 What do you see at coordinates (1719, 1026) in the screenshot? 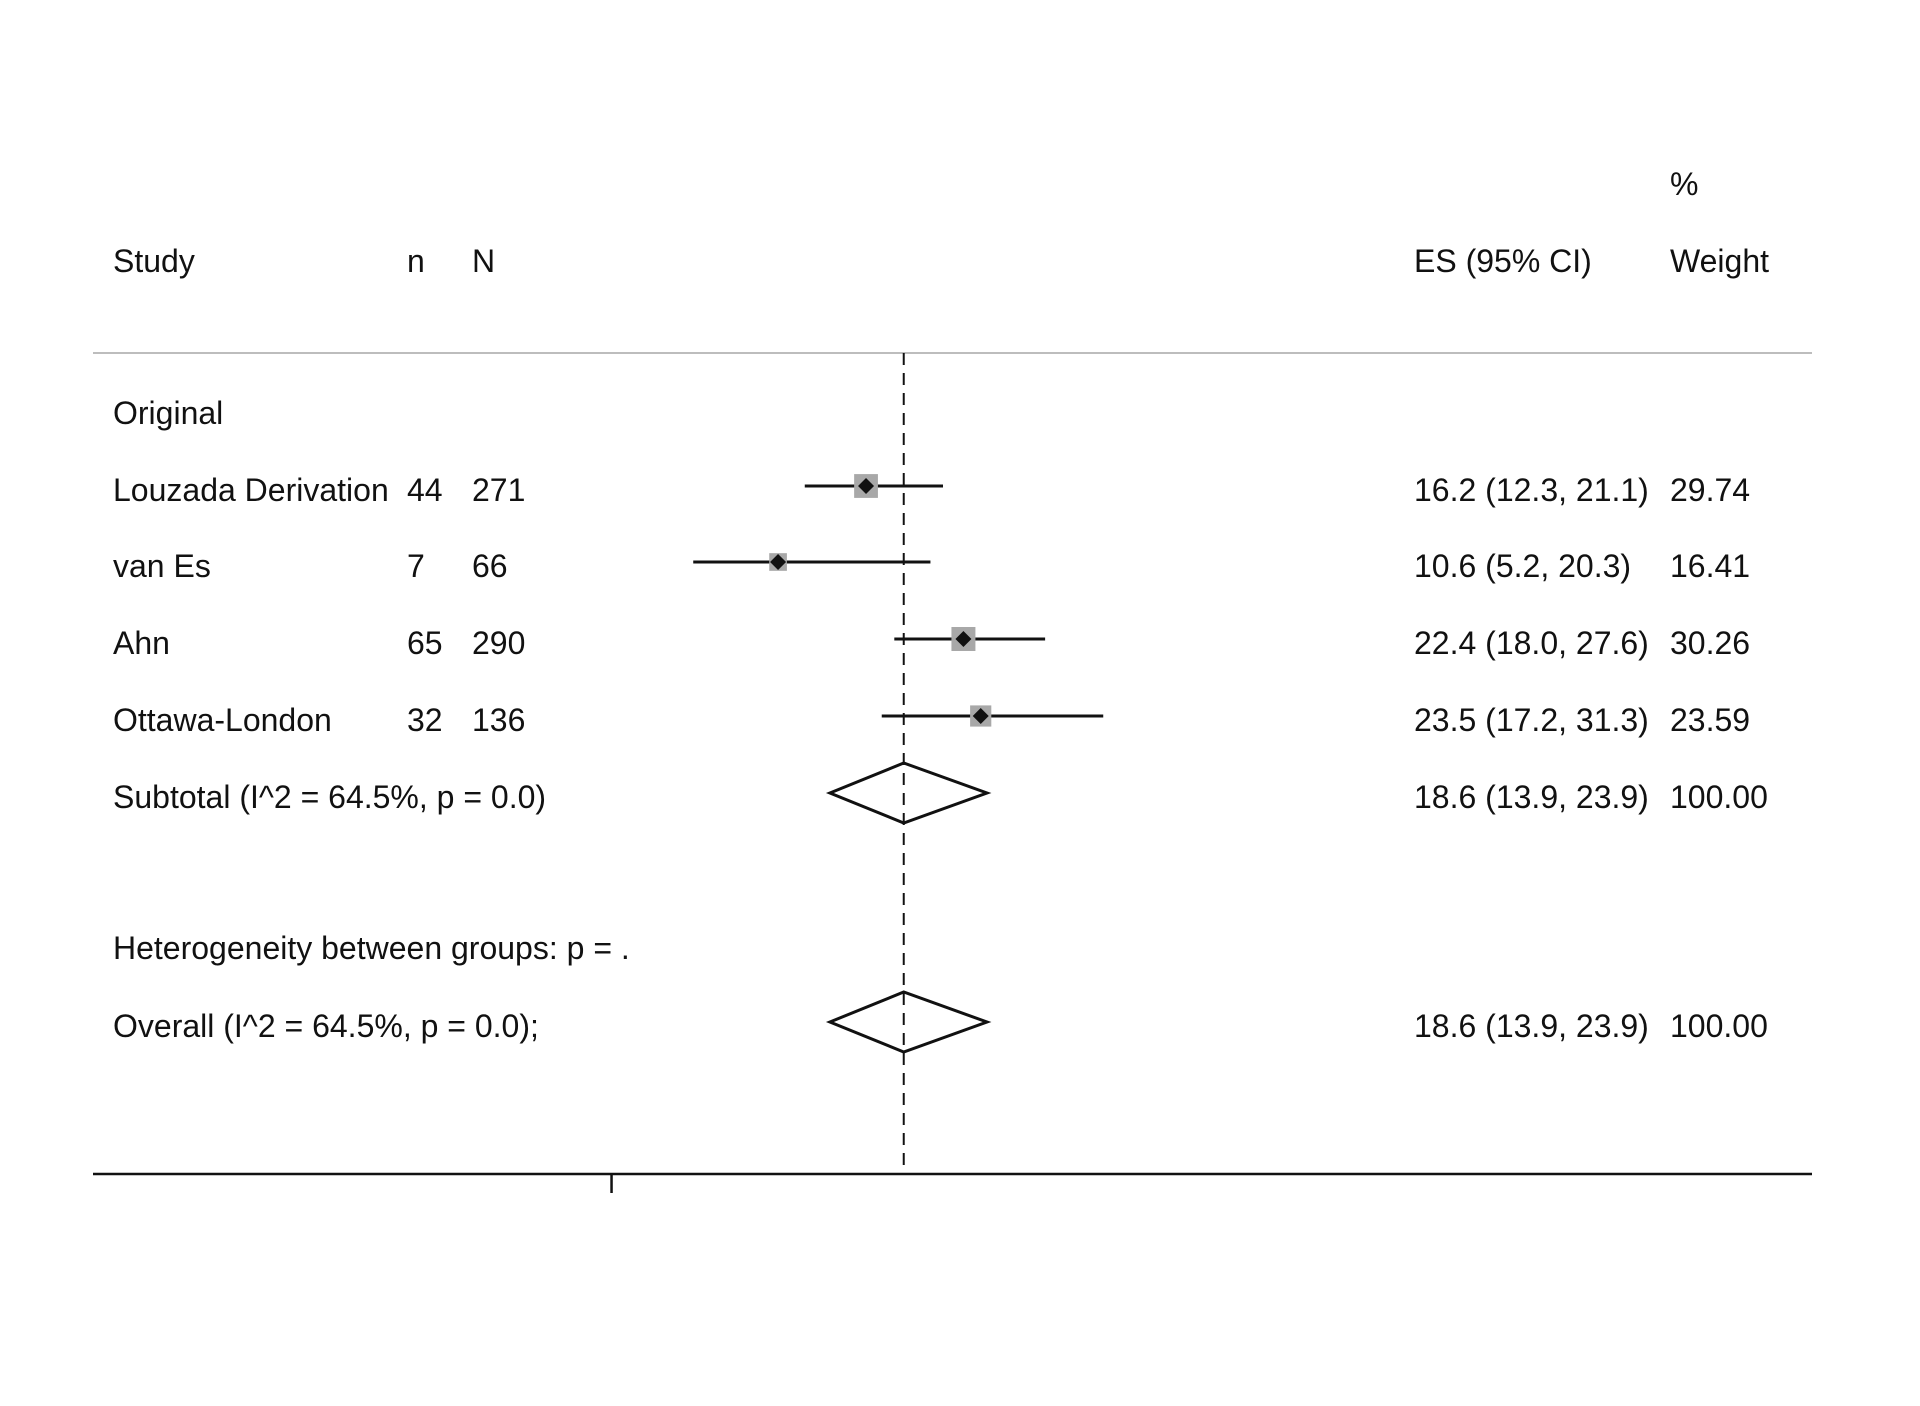
I see `overall-weight: 100.00` at bounding box center [1719, 1026].